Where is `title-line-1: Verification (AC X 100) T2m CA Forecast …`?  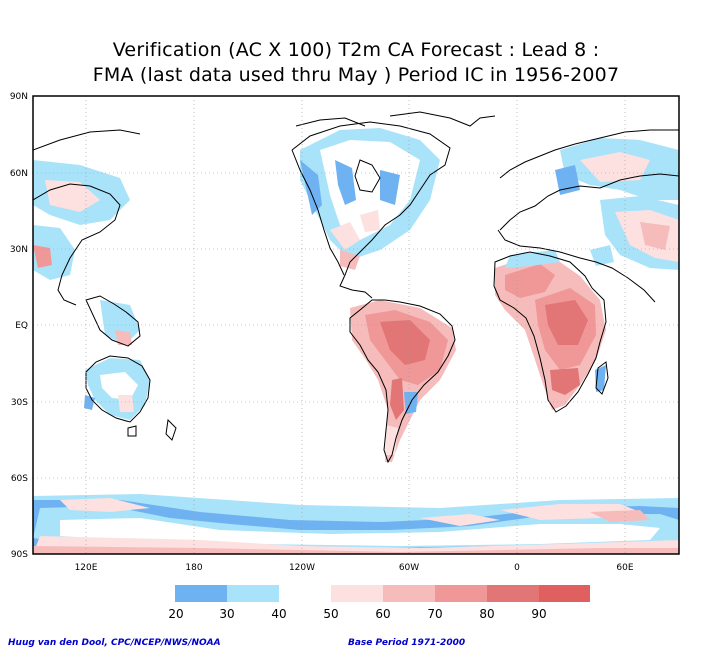
title-line-1: Verification (AC X 100) T2m CA Forecast … is located at coordinates (356, 50).